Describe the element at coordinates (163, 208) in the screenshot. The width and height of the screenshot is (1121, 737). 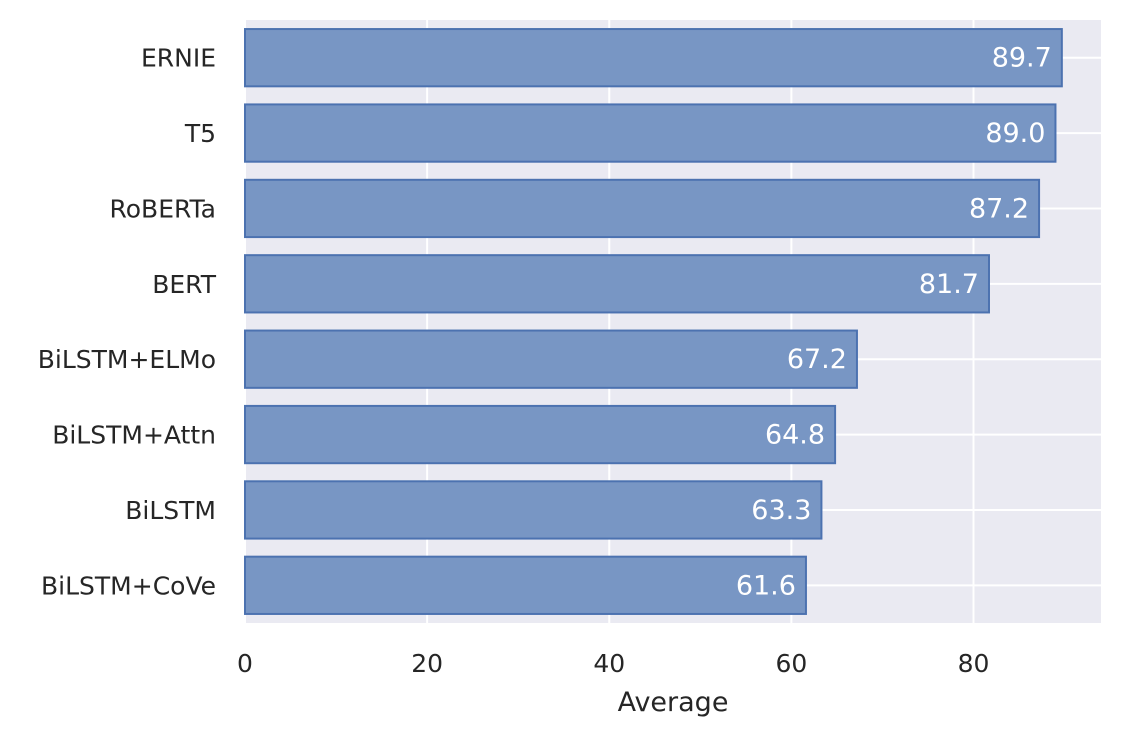
I see `y-tick-label: RoBERTa` at that location.